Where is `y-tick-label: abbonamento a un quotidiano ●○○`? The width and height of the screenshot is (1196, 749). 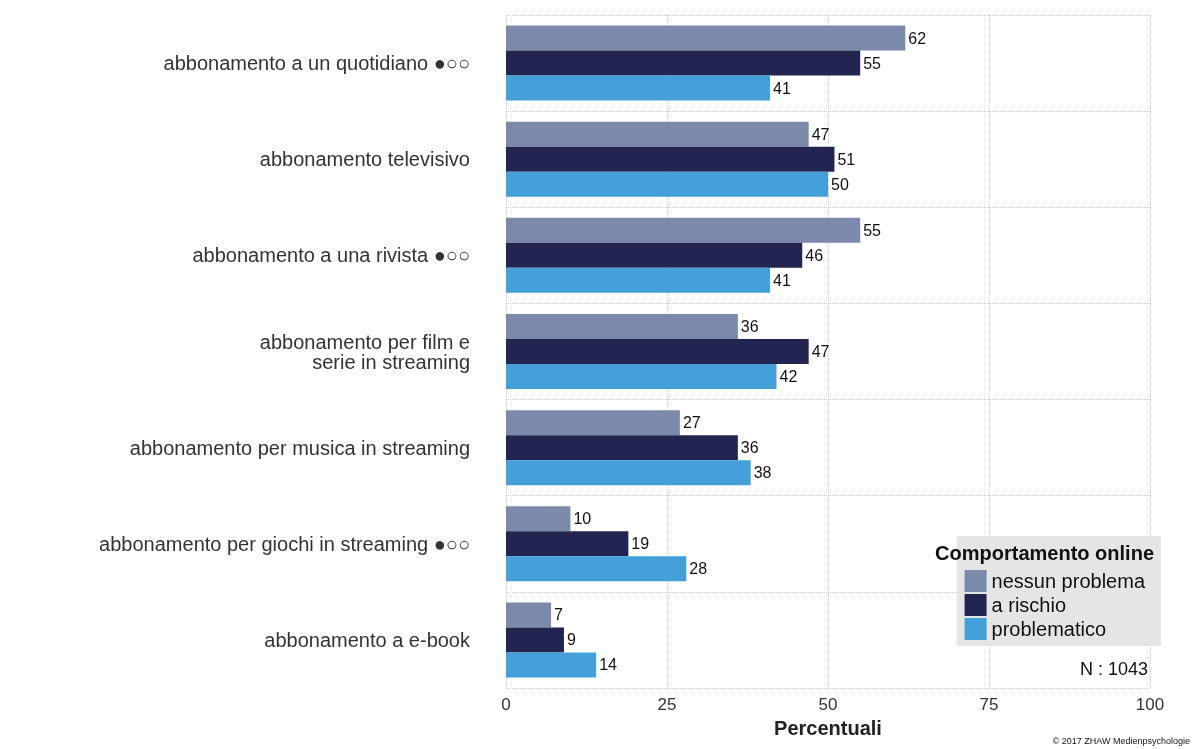
y-tick-label: abbonamento a un quotidiano ●○○ is located at coordinates (316, 63).